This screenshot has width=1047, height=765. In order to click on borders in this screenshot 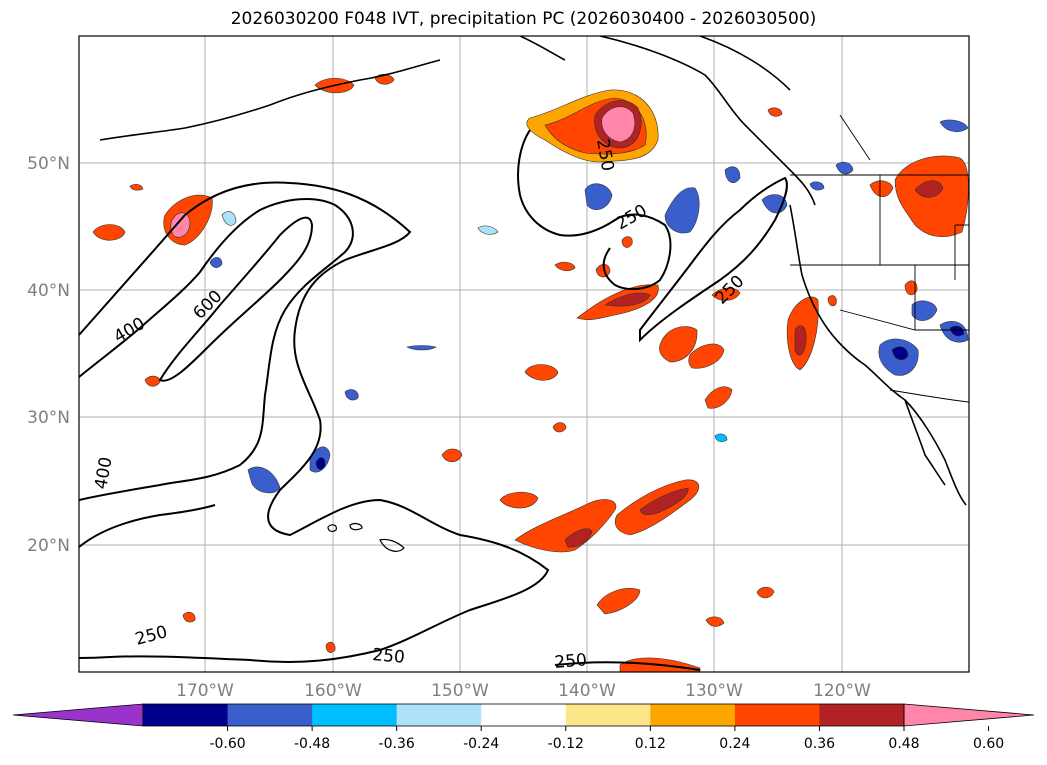, I will do `click(879, 258)`.